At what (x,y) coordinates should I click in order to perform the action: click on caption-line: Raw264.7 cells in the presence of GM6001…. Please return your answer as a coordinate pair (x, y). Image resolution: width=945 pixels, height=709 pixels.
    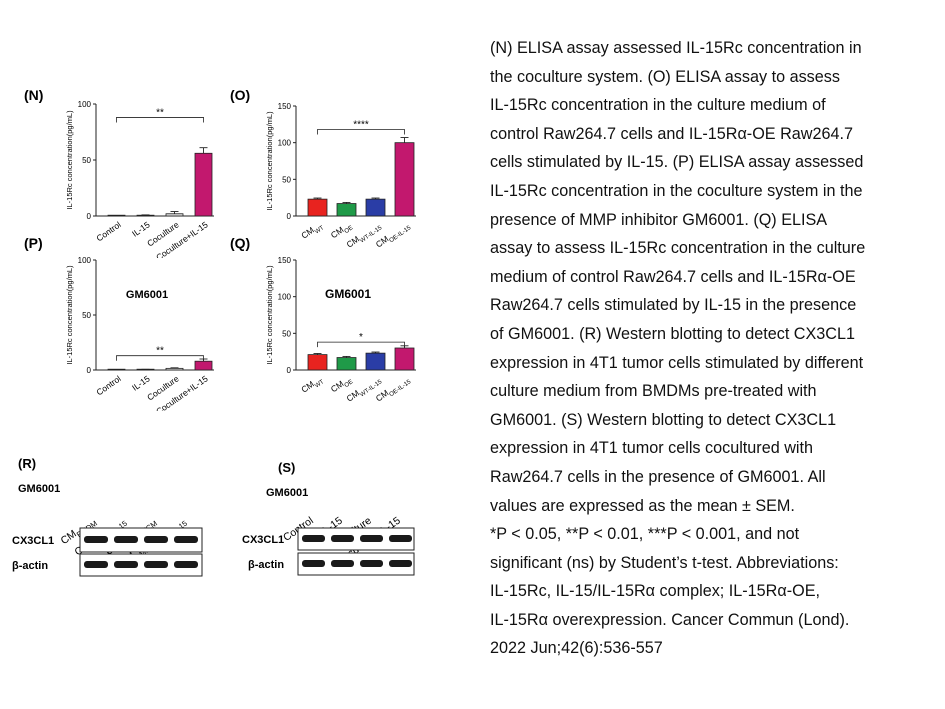
    Looking at the image, I should click on (658, 476).